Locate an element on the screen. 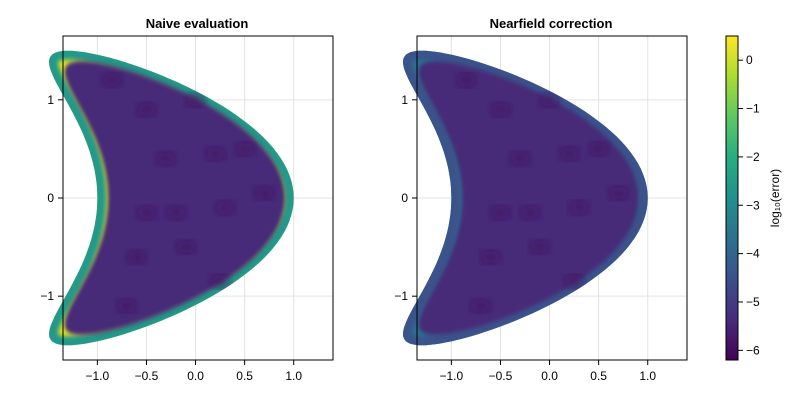 This screenshot has width=800, height=400. panel-title: Nearfield correction is located at coordinates (551, 23).